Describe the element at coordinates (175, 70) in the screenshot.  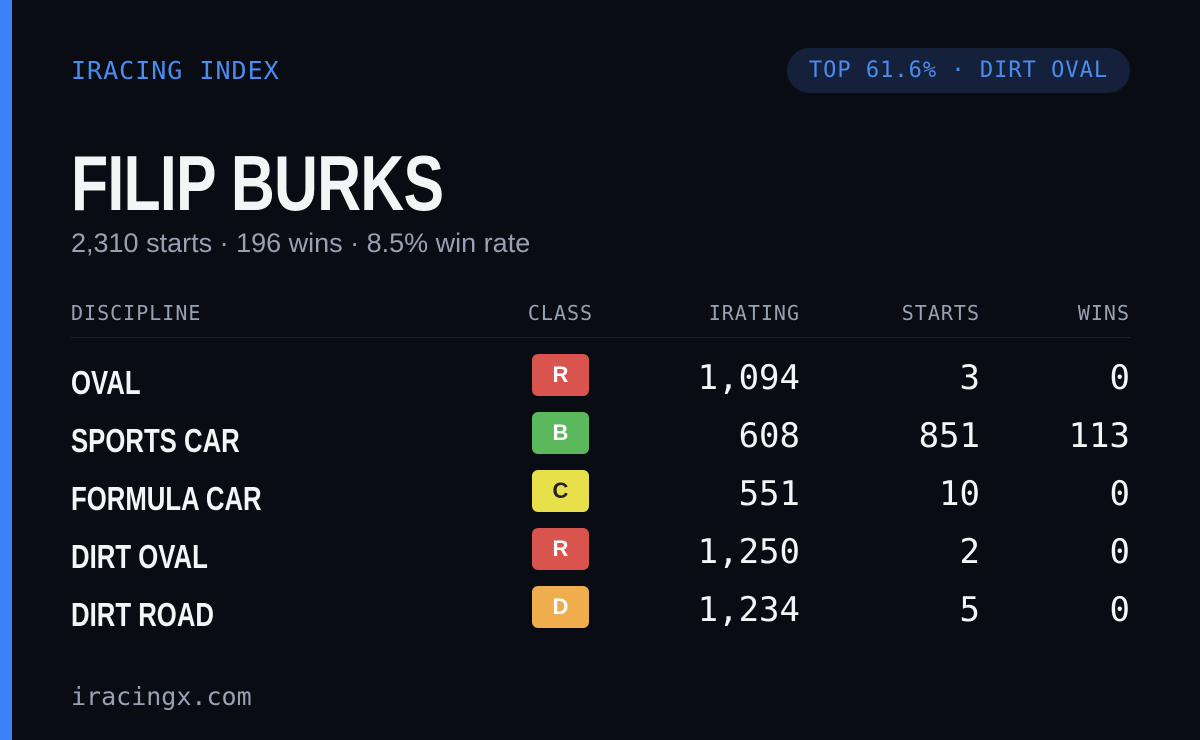
I see `brand: IRACING INDEX` at that location.